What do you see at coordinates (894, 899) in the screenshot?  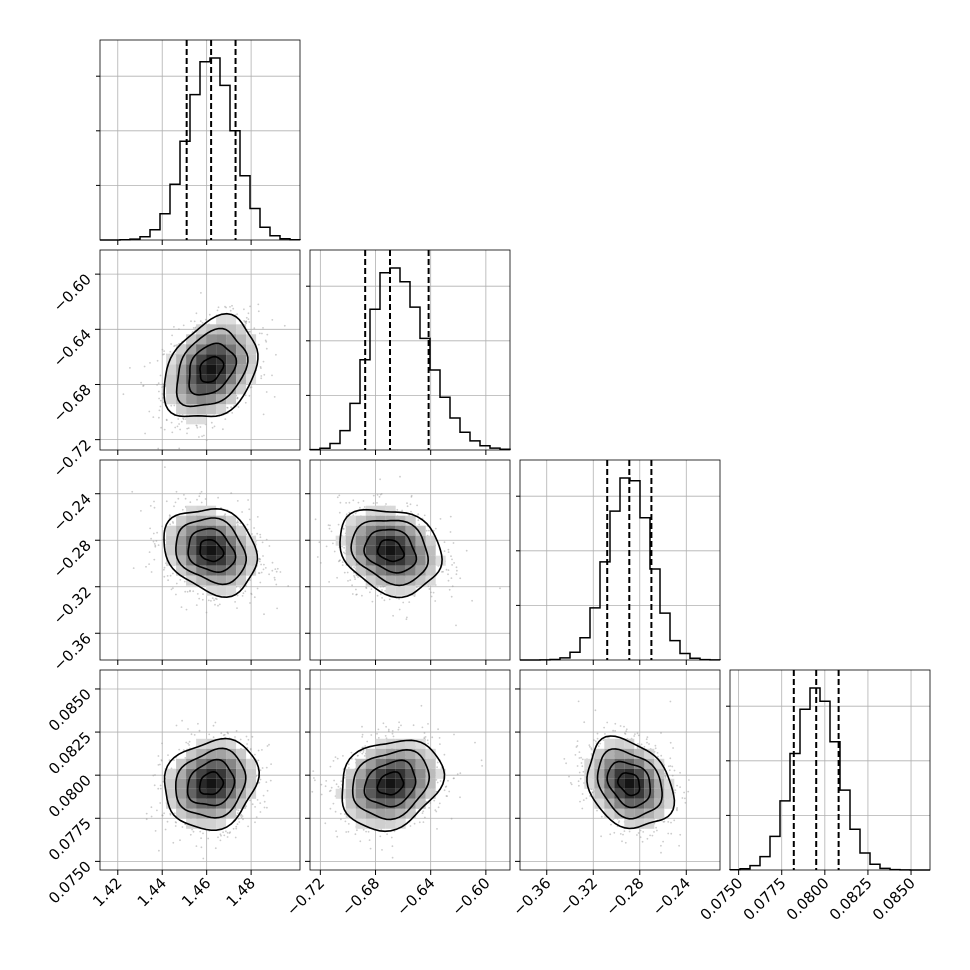 I see `x-tick-label-3-4: 0.0850` at bounding box center [894, 899].